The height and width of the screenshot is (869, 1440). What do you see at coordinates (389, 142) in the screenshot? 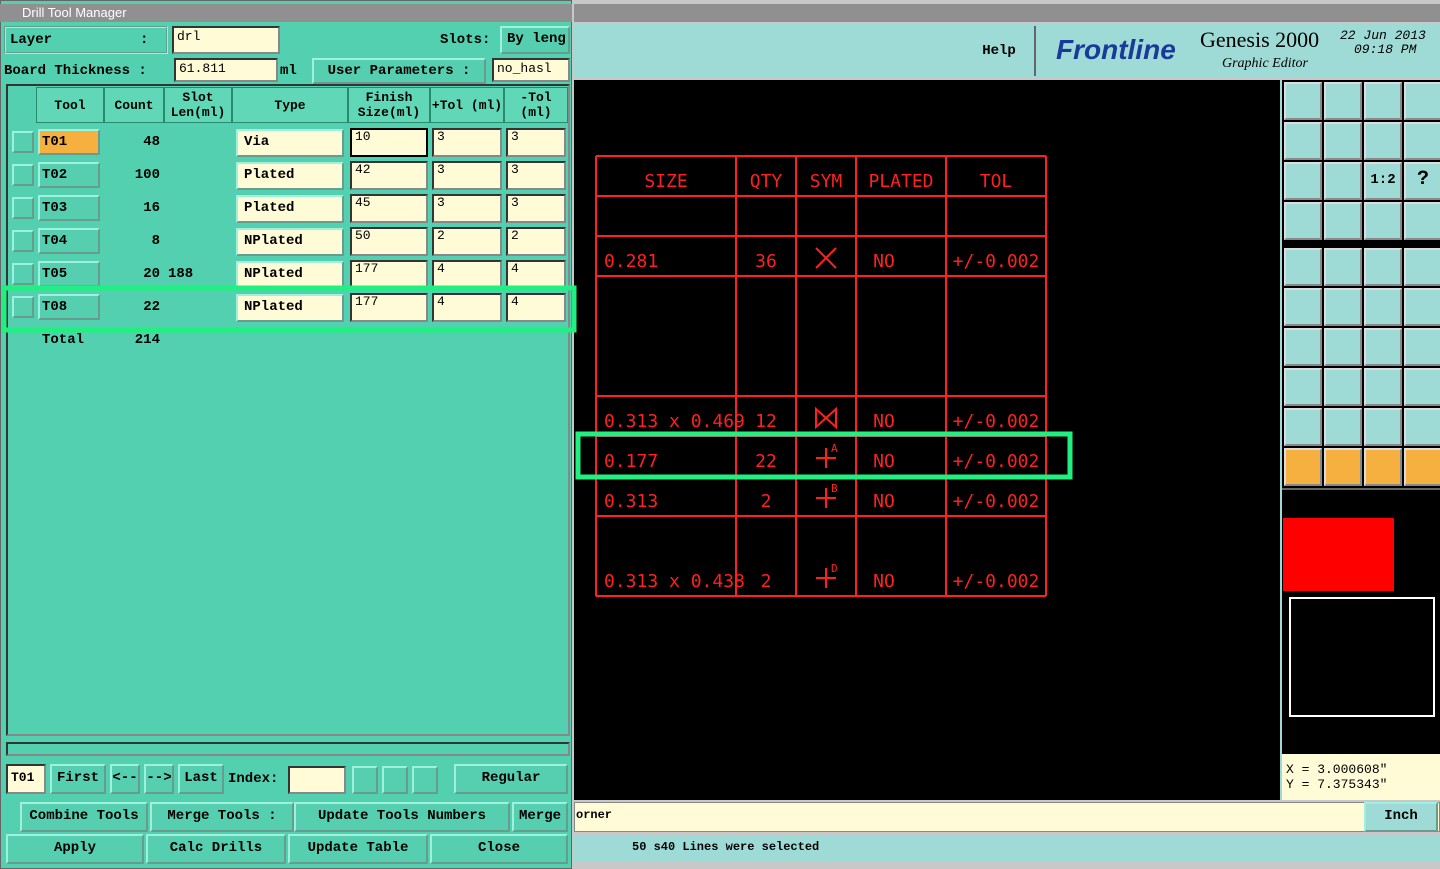
I see `cell-field: 10` at bounding box center [389, 142].